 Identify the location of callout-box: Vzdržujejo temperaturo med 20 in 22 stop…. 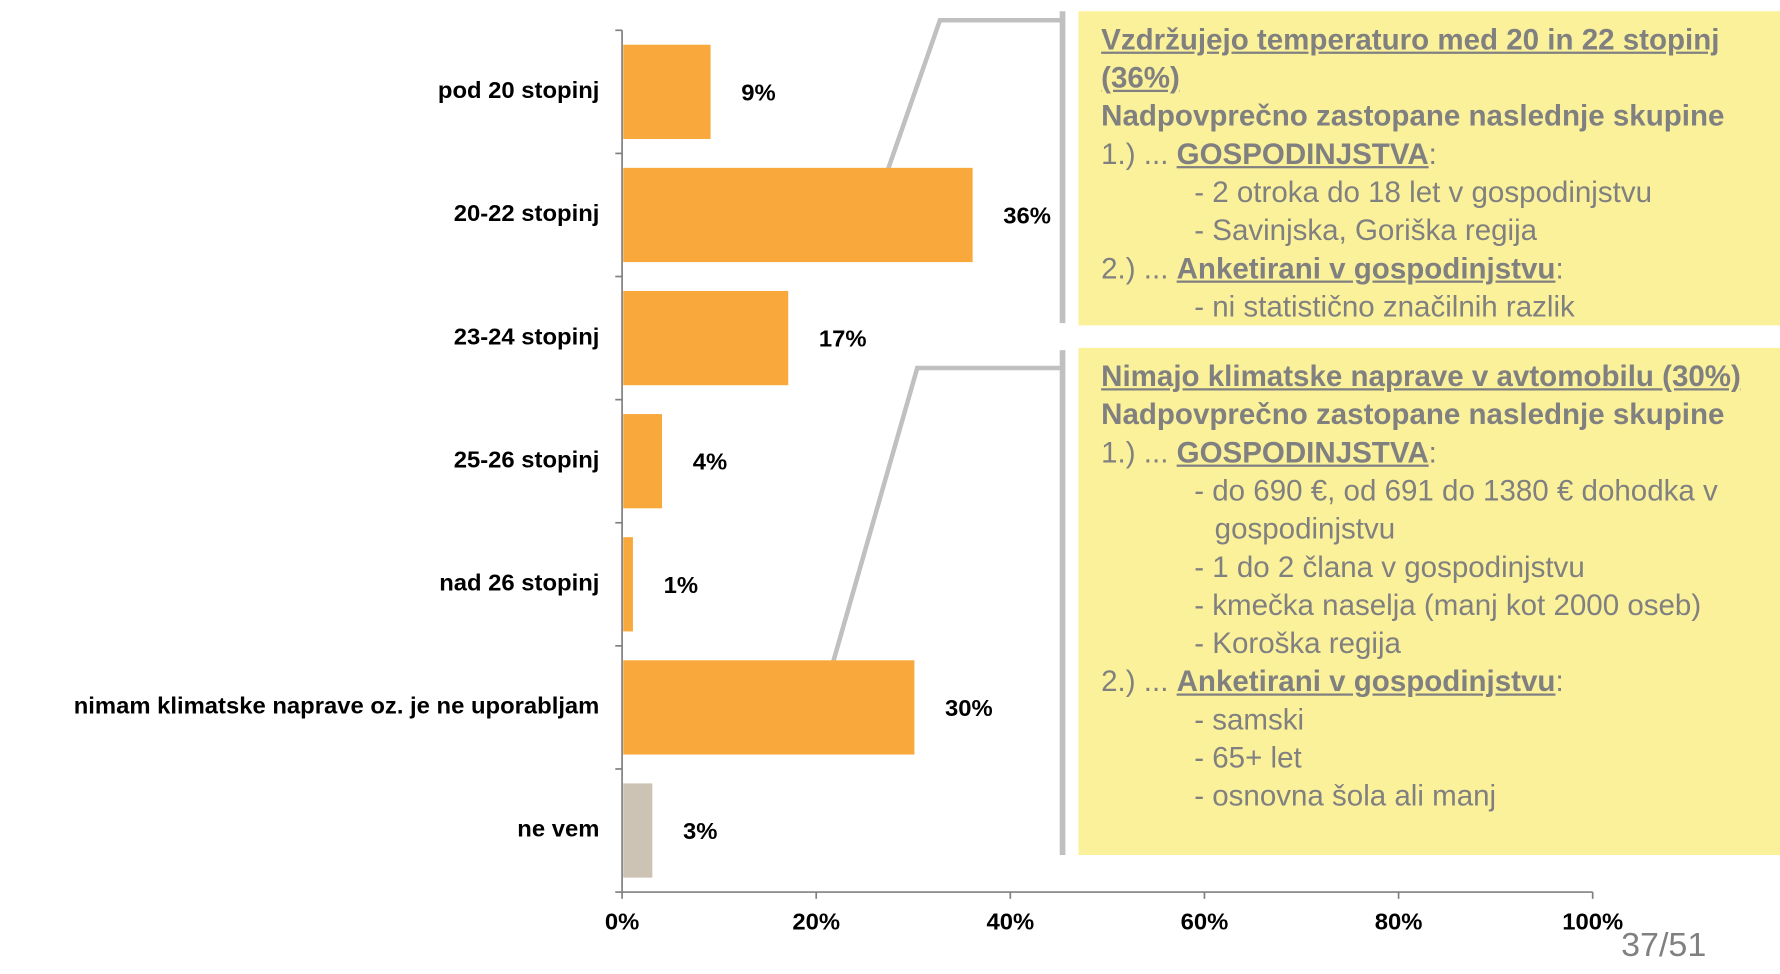
(1429, 168).